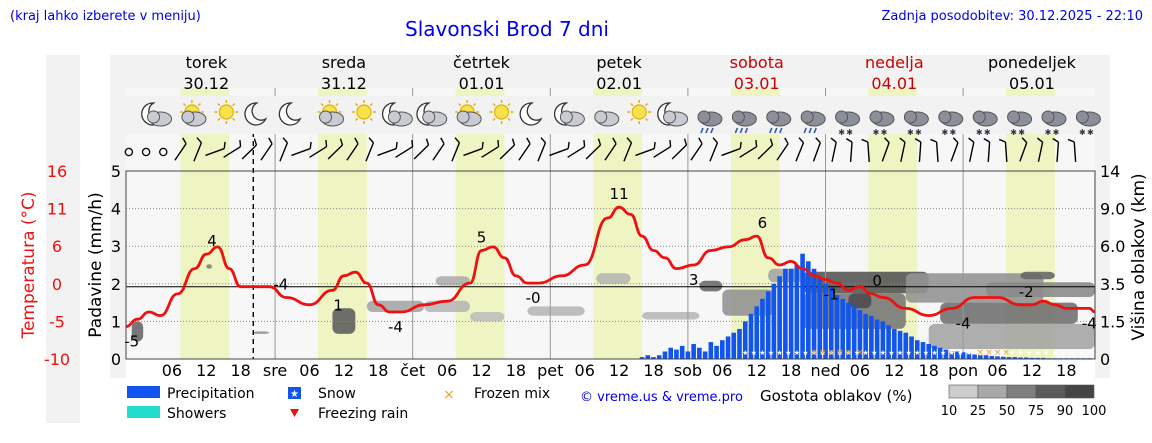  What do you see at coordinates (468, 113) in the screenshot?
I see `sun-cloud-icon` at bounding box center [468, 113].